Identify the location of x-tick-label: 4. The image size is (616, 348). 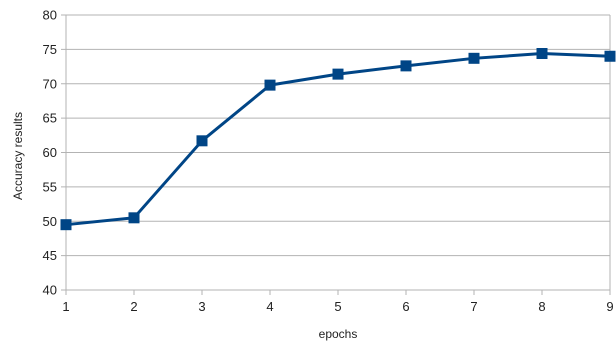
(269, 306).